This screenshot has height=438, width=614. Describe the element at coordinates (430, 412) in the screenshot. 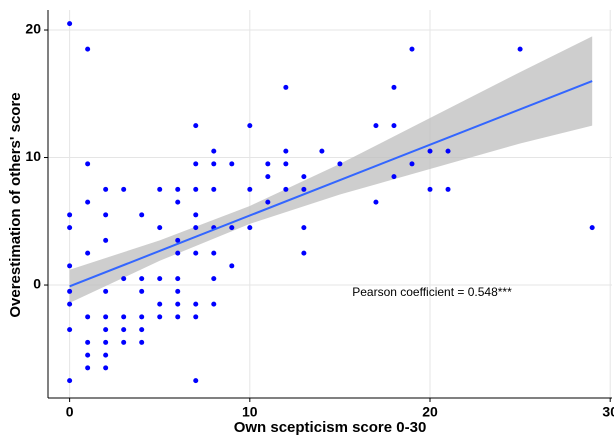

I see `x-tick-label: 20` at that location.